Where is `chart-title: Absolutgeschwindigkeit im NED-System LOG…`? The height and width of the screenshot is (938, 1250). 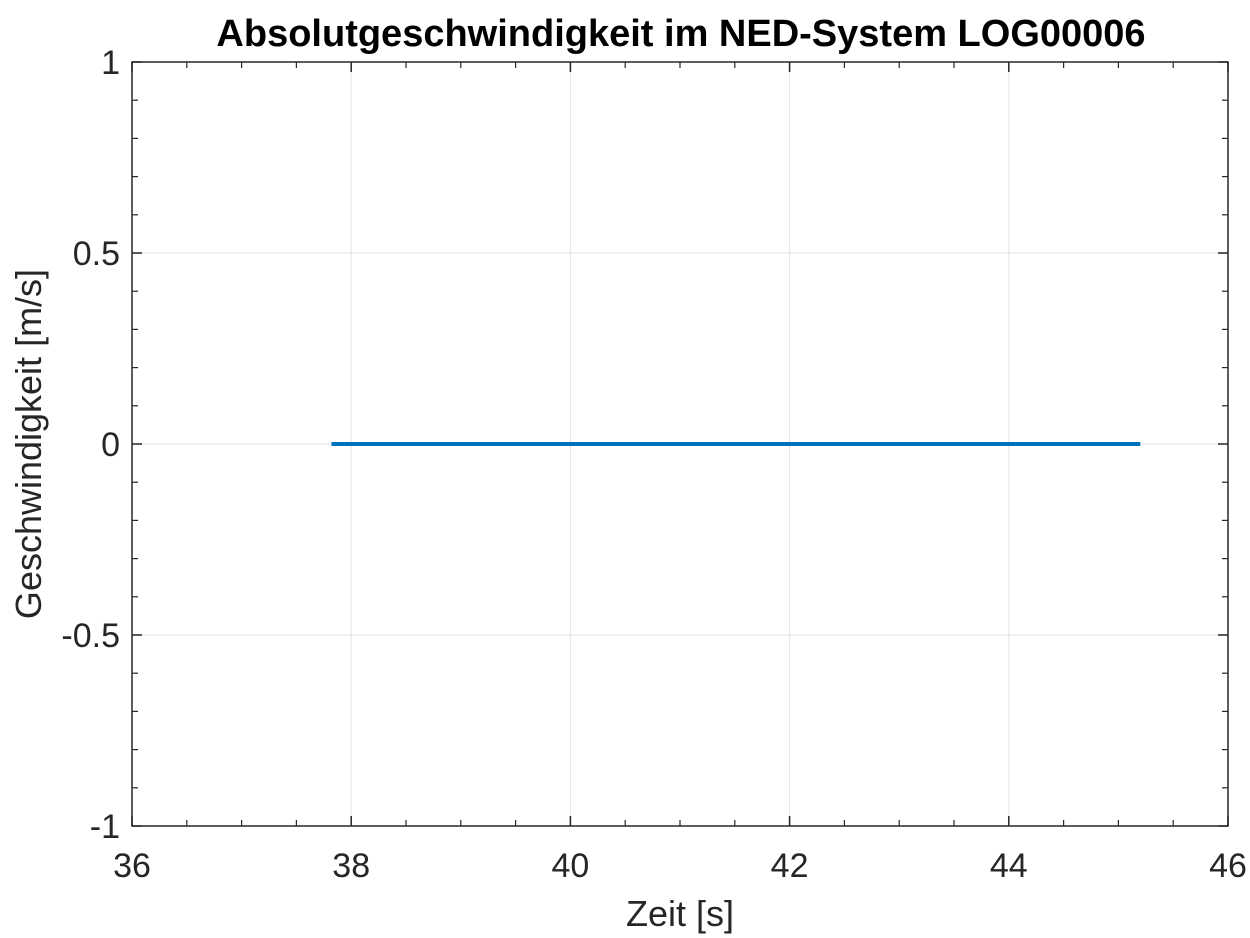
chart-title: Absolutgeschwindigkeit im NED-System LOG… is located at coordinates (680, 34).